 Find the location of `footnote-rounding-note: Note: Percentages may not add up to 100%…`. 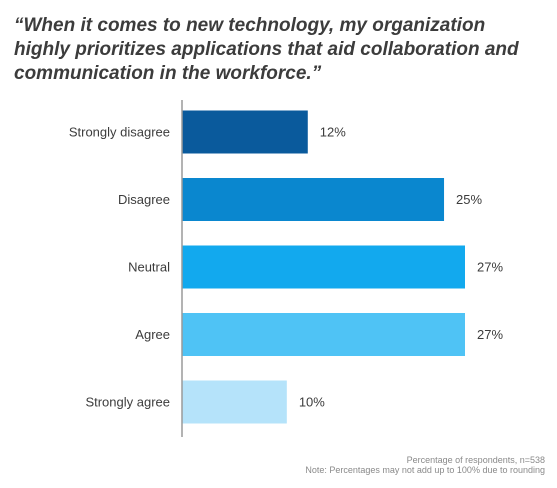

footnote-rounding-note: Note: Percentages may not add up to 100%… is located at coordinates (425, 470).